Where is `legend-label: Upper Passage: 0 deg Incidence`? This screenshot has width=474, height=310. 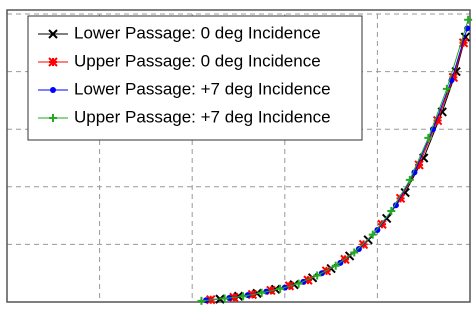 legend-label: Upper Passage: 0 deg Incidence is located at coordinates (197, 60).